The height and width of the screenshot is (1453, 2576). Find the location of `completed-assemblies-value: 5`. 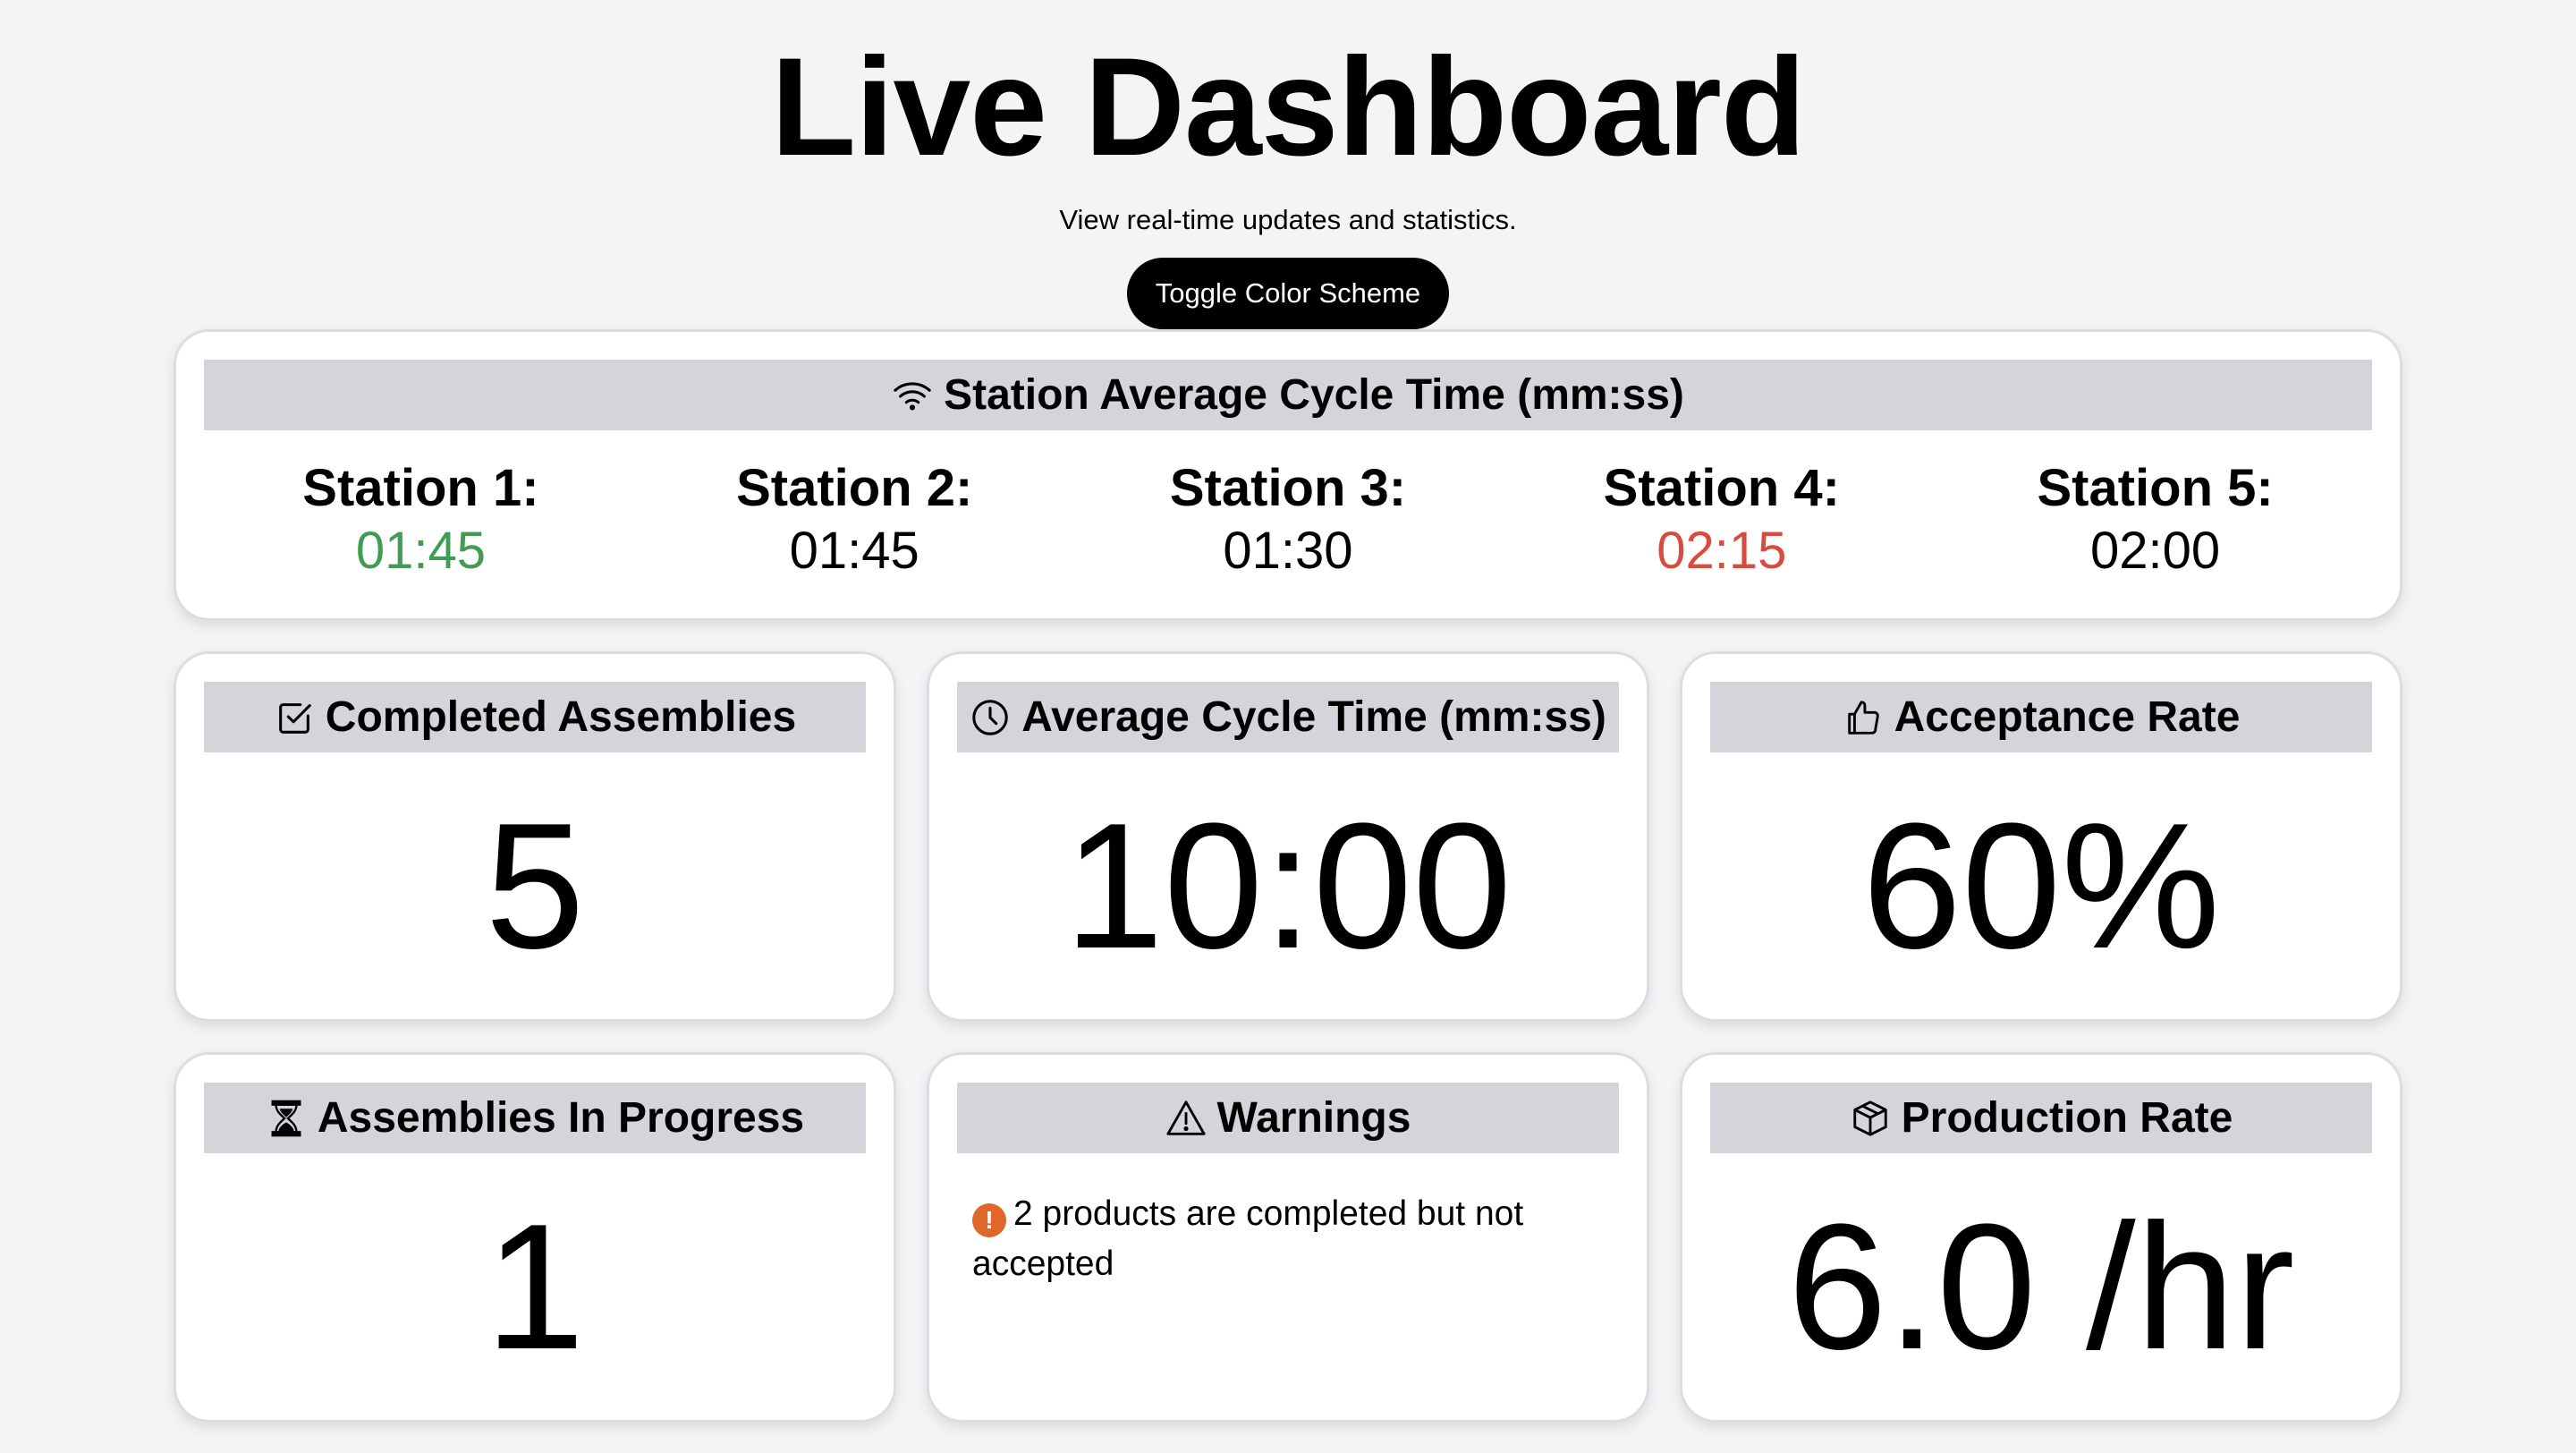

completed-assemblies-value: 5 is located at coordinates (535, 886).